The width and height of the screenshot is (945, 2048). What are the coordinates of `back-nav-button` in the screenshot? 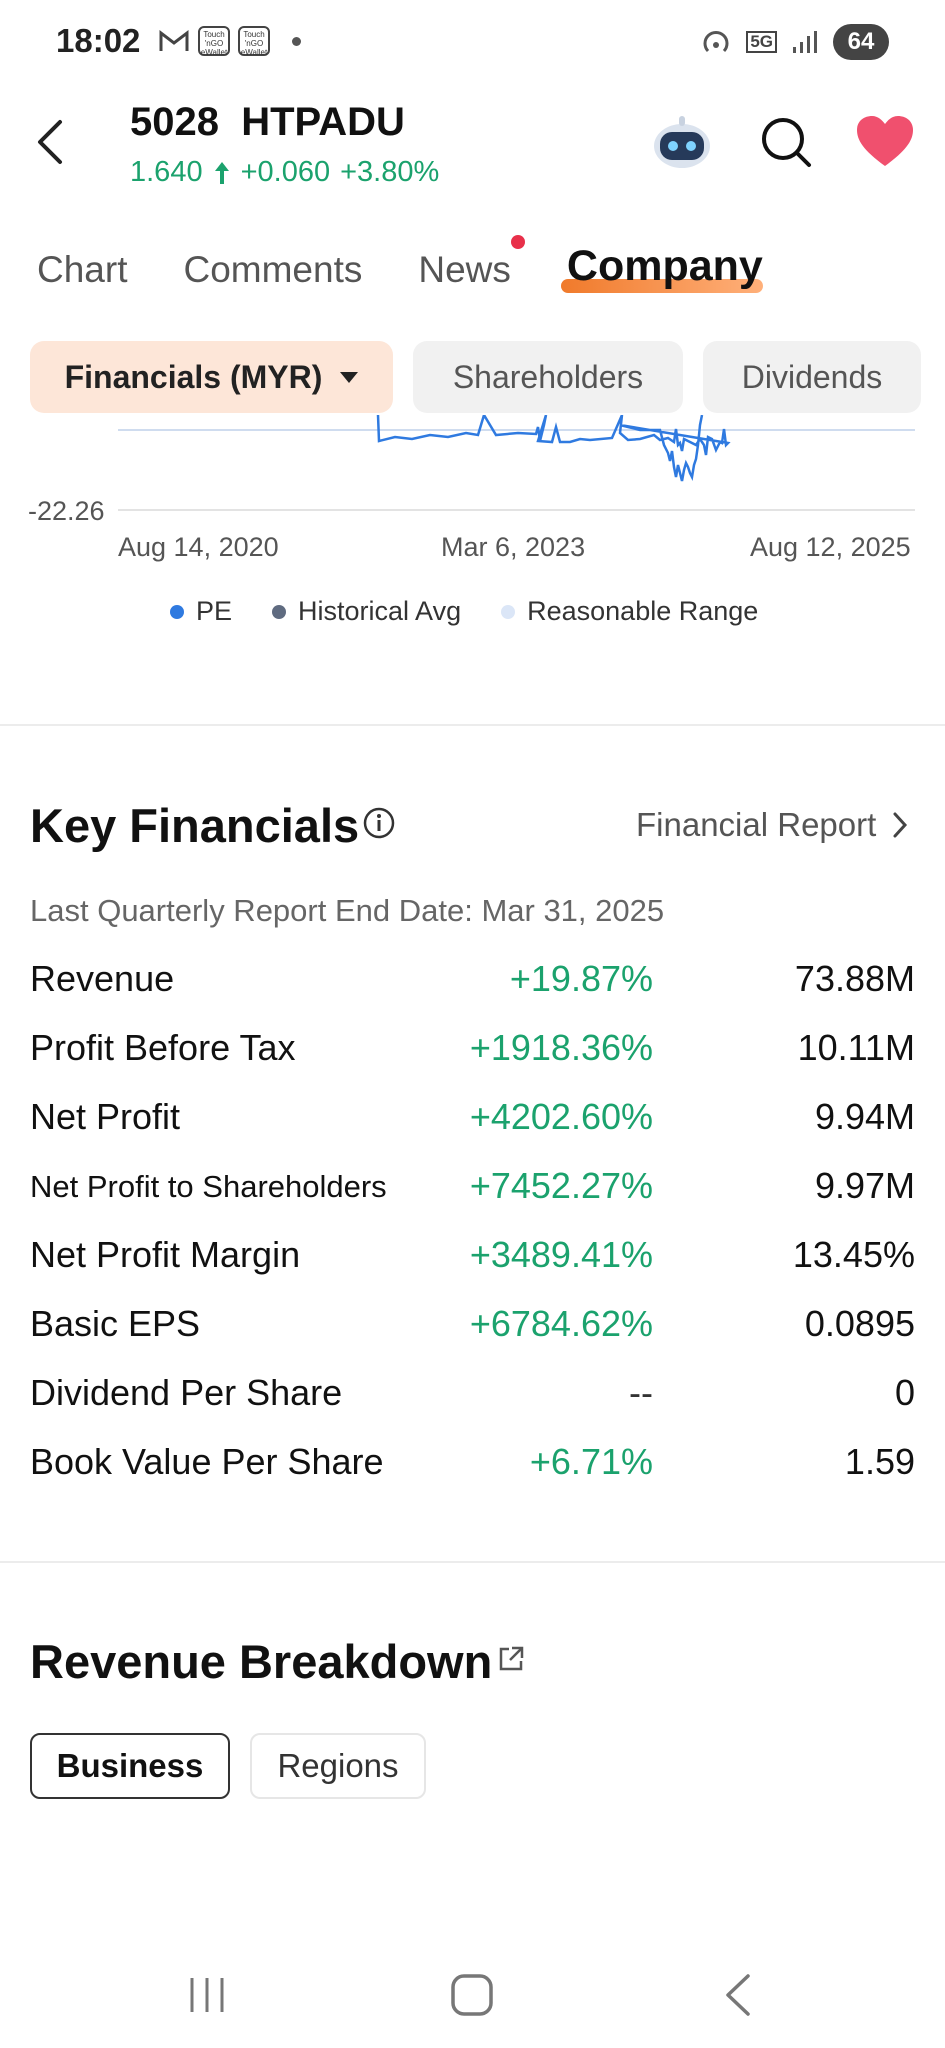 It's located at (738, 1995).